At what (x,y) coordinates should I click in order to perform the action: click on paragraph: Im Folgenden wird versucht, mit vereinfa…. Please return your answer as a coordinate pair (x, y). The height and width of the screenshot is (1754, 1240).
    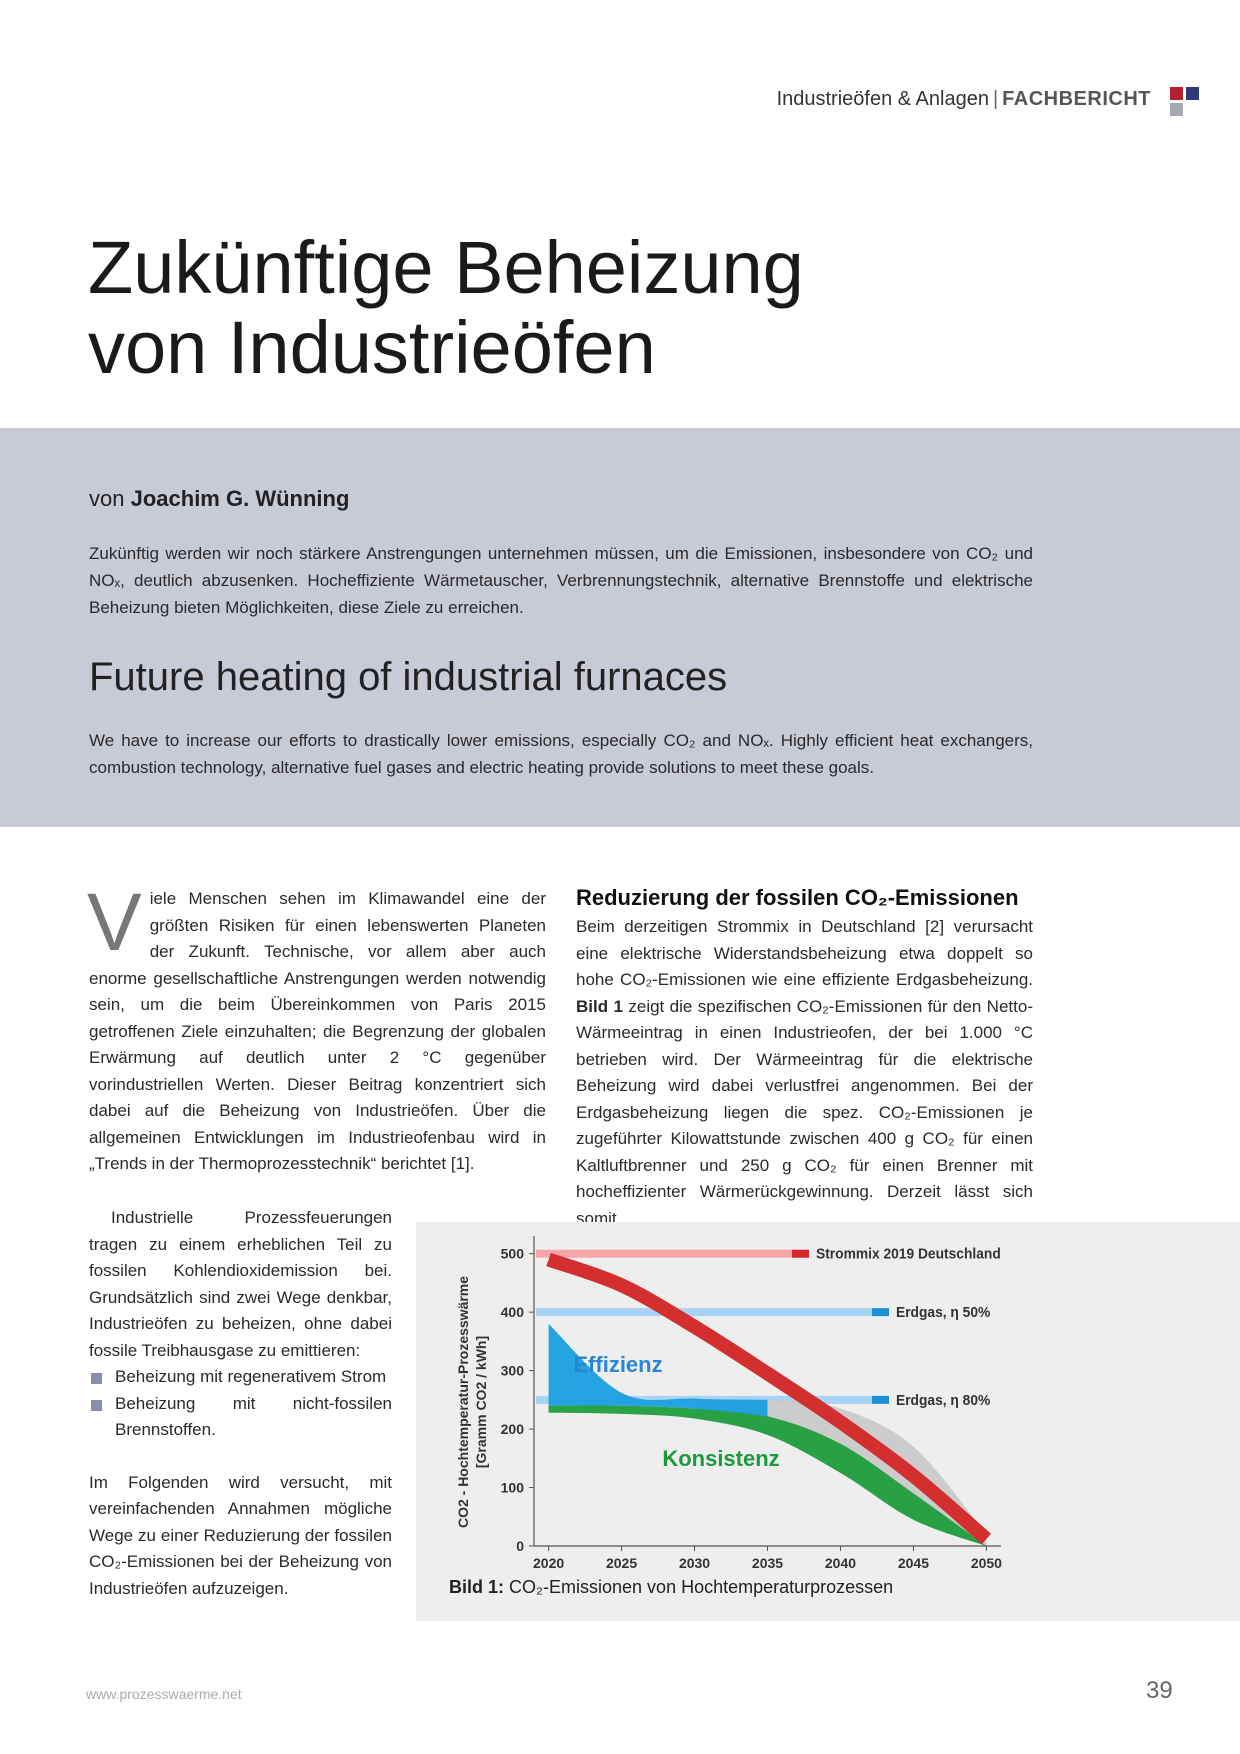
    Looking at the image, I should click on (240, 1535).